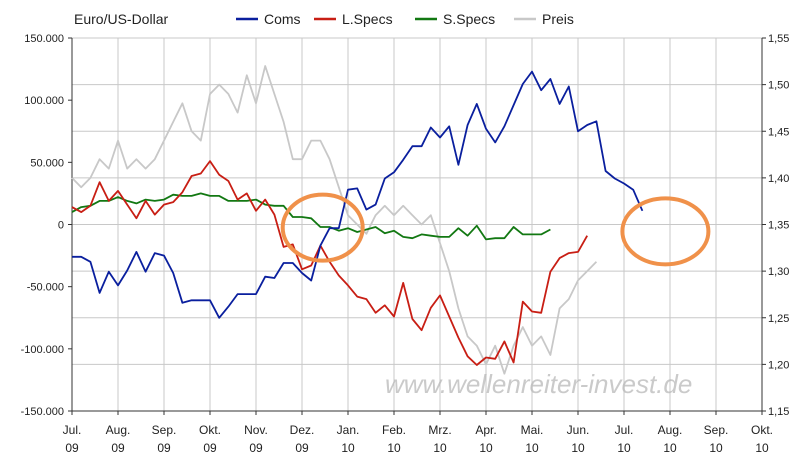 The image size is (792, 465). I want to click on series-line-s-specs, so click(311, 216).